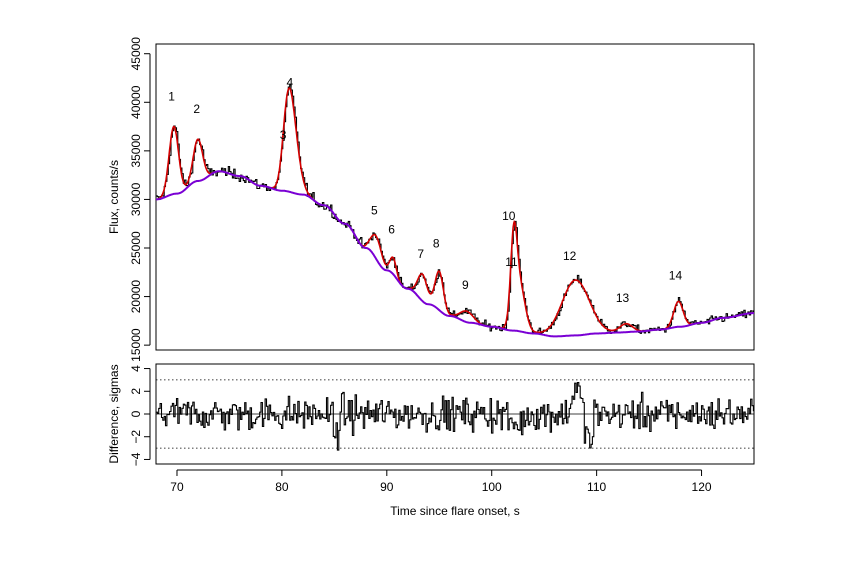 The height and width of the screenshot is (561, 860). I want to click on time-x-axis: 70 80 90 100 110 120, so click(441, 481).